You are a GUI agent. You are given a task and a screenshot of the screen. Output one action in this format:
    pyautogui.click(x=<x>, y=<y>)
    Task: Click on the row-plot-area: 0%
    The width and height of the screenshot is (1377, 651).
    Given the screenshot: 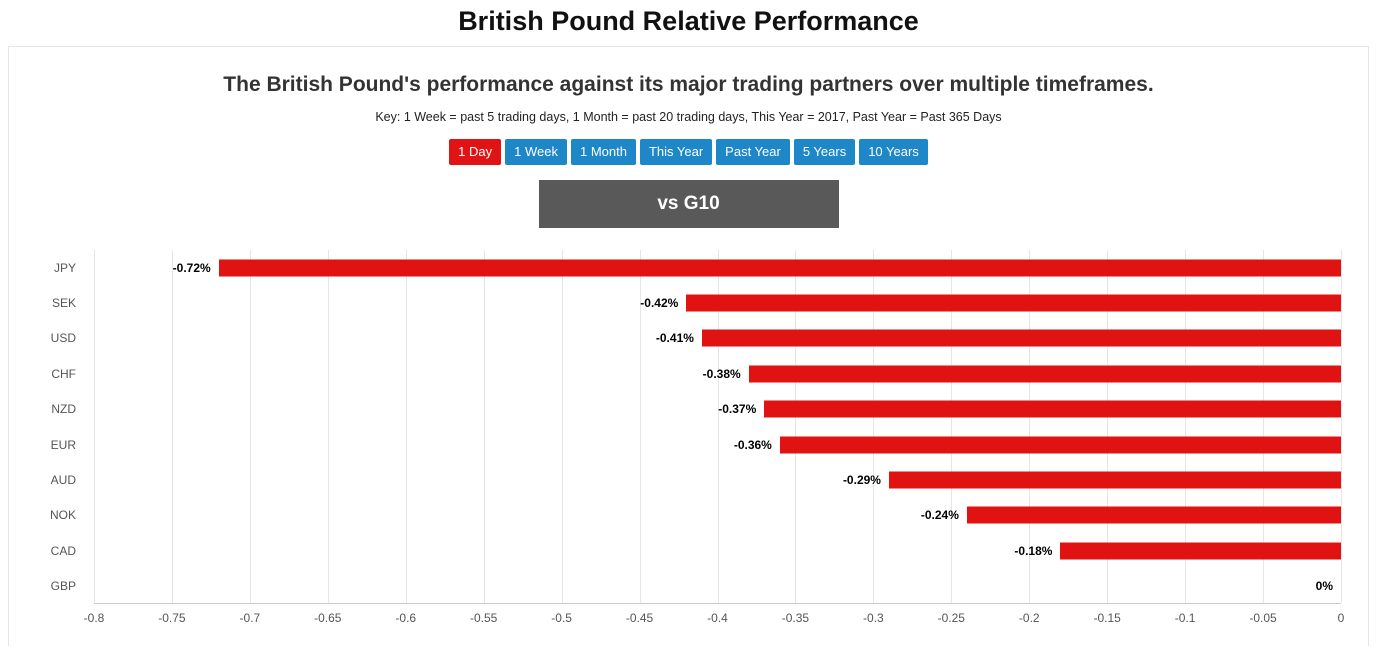 What is the action you would take?
    pyautogui.click(x=717, y=586)
    